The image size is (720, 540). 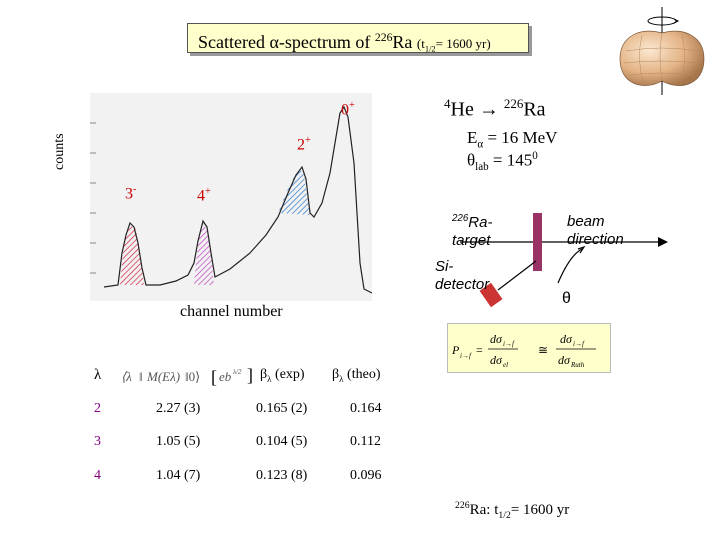 I want to click on svg-text: el, so click(x=505, y=365).